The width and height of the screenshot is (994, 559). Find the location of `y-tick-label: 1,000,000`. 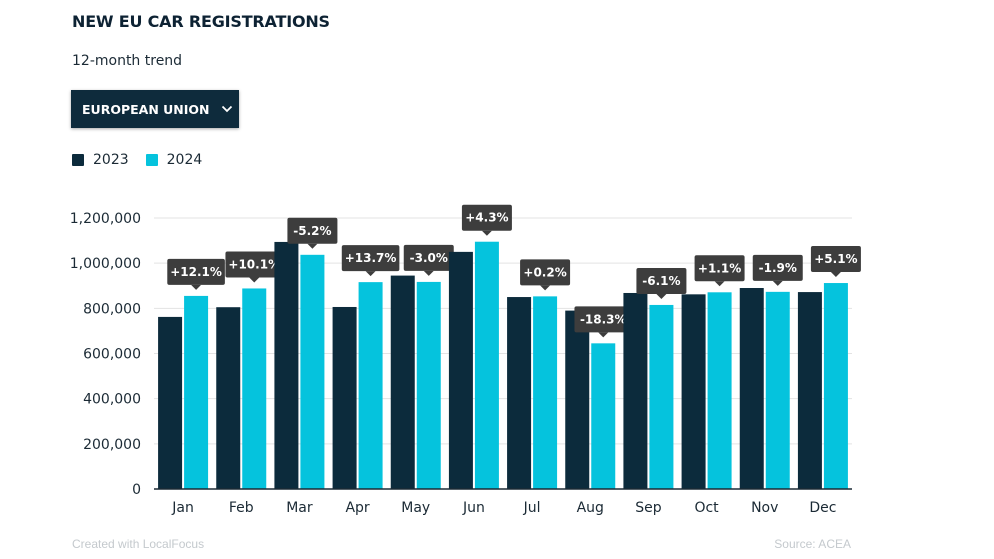

y-tick-label: 1,000,000 is located at coordinates (105, 264).